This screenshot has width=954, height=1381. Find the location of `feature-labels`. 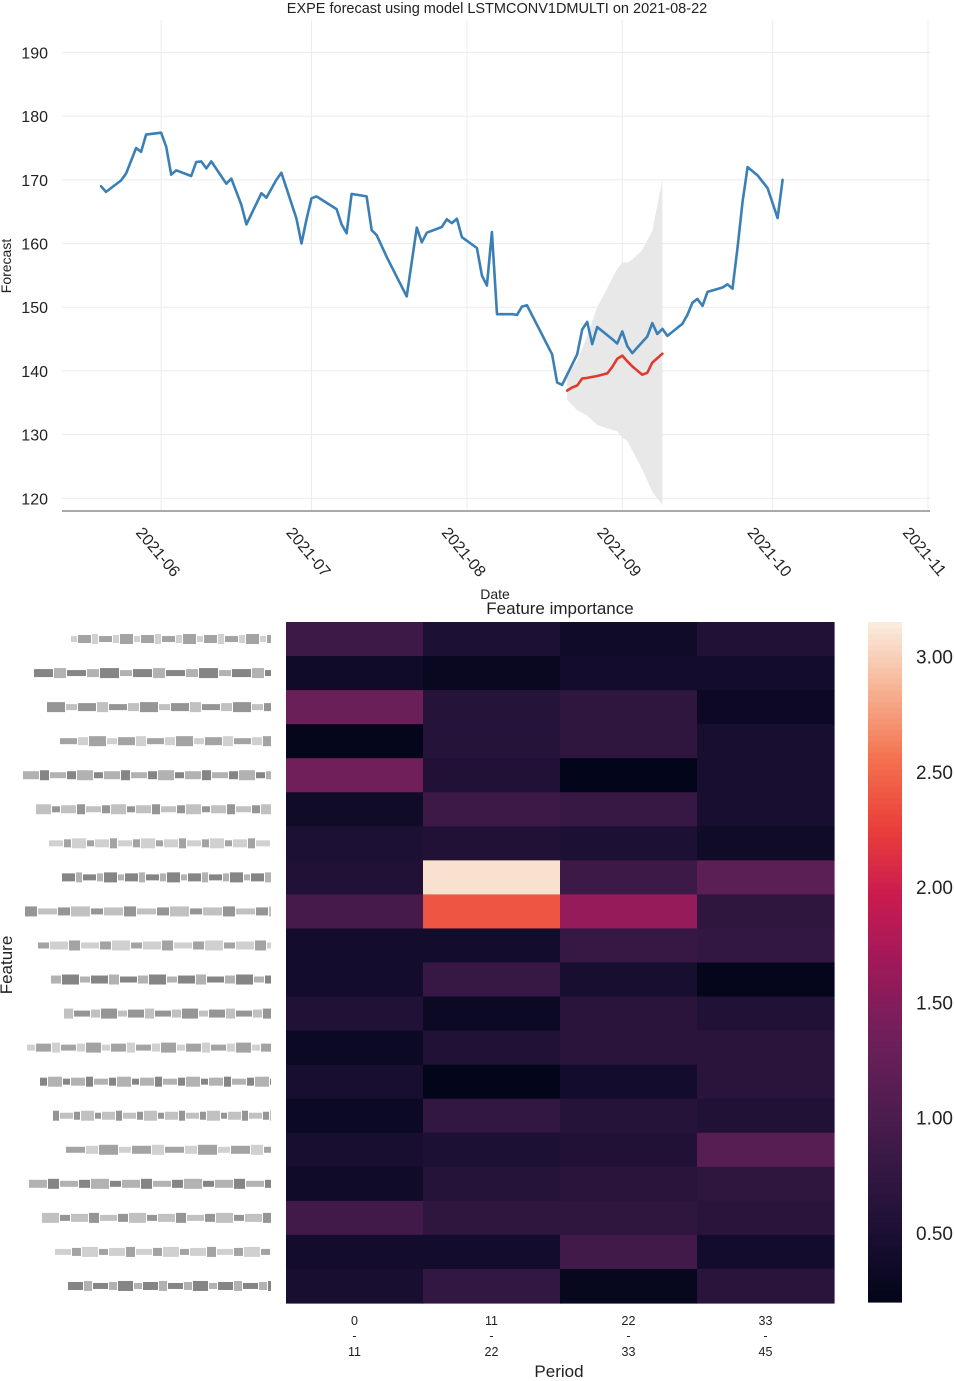

feature-labels is located at coordinates (147, 962).